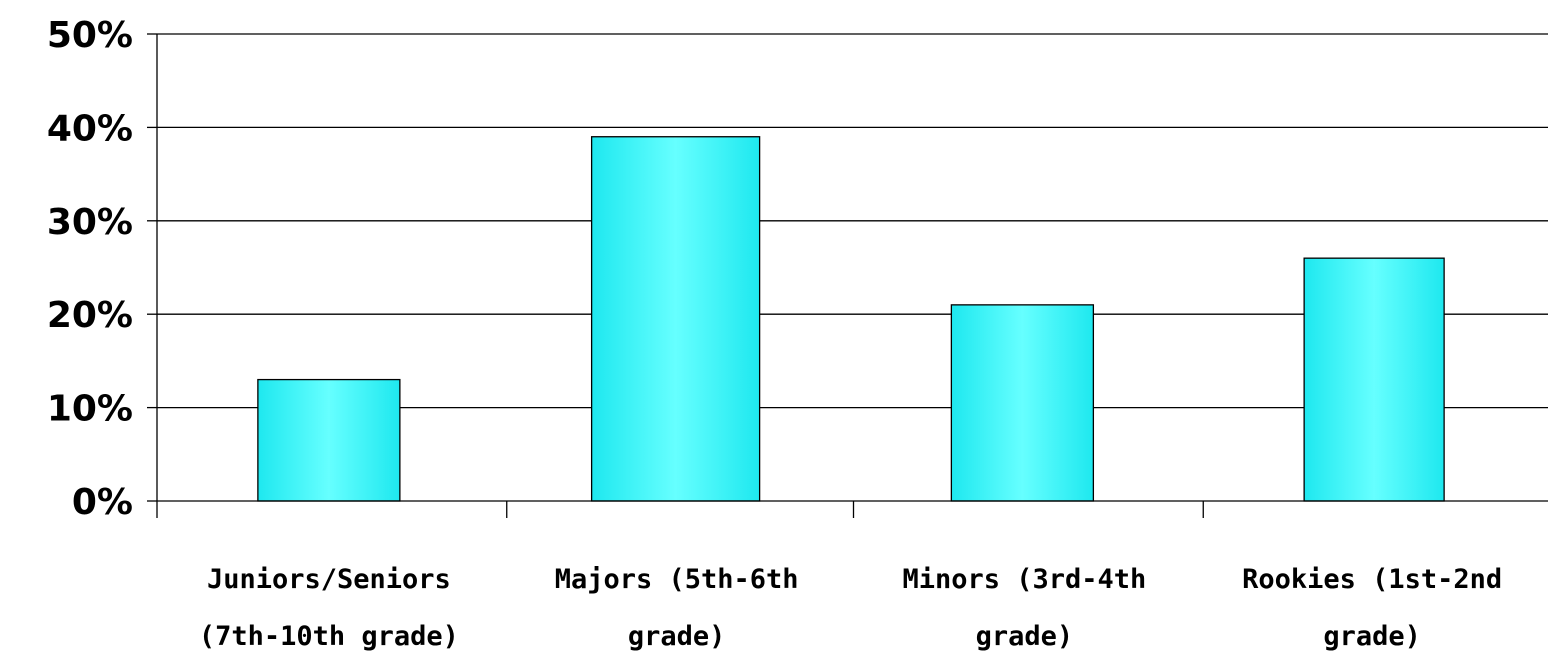 The height and width of the screenshot is (657, 1552). Describe the element at coordinates (1025, 636) in the screenshot. I see `x-category-label-2-line-1: grade)` at that location.